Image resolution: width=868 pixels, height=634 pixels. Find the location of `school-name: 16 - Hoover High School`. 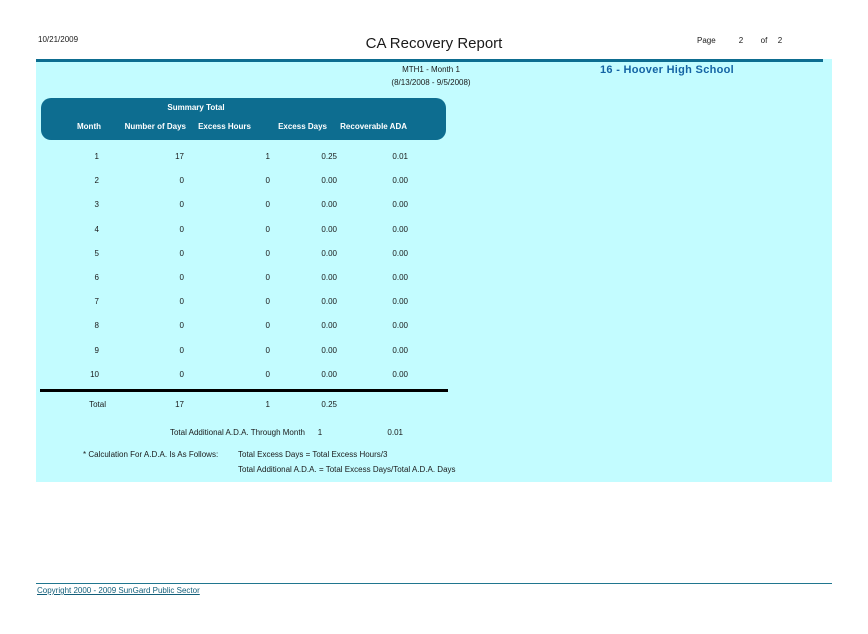

school-name: 16 - Hoover High School is located at coordinates (667, 70).